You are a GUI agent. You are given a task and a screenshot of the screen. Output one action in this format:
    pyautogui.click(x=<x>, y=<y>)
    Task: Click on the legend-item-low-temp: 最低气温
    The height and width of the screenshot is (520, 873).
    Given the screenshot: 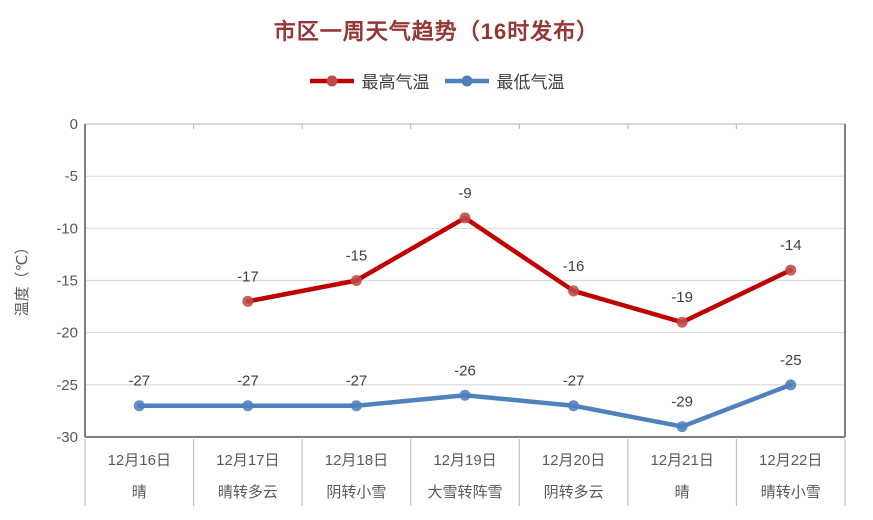 What is the action you would take?
    pyautogui.click(x=504, y=80)
    